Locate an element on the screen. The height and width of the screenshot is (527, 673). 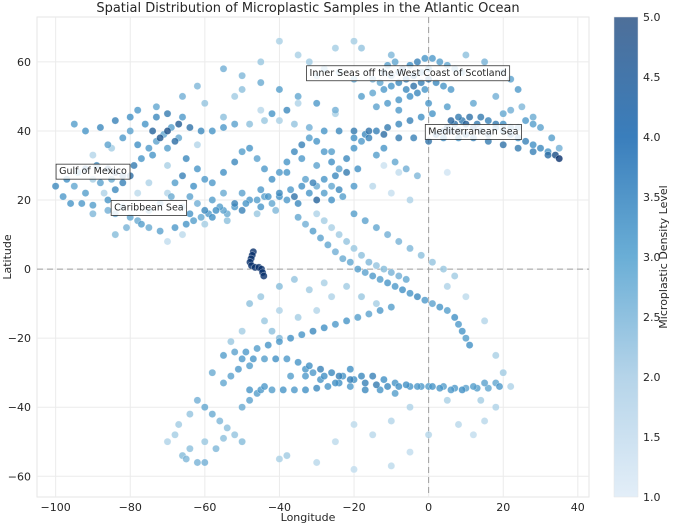
colorbar-tick-label: 4.5 is located at coordinates (652, 77).